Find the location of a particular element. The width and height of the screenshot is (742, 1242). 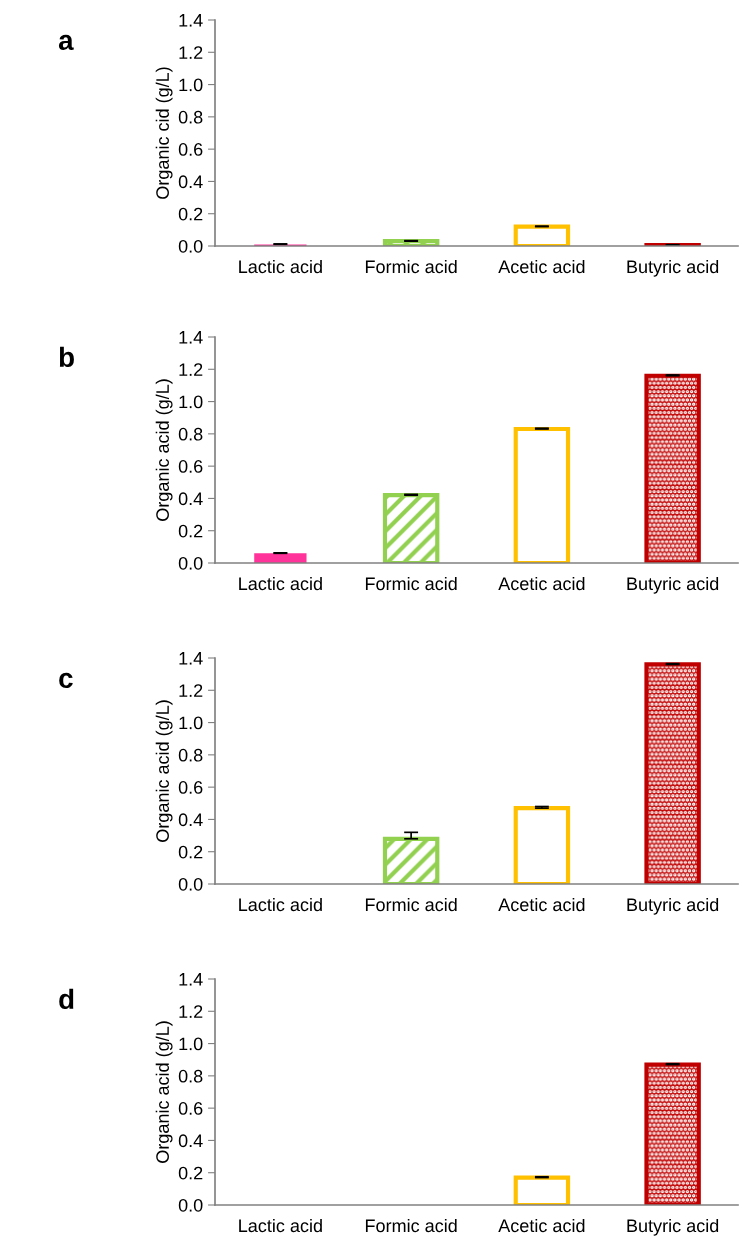

text: d is located at coordinates (66, 999).